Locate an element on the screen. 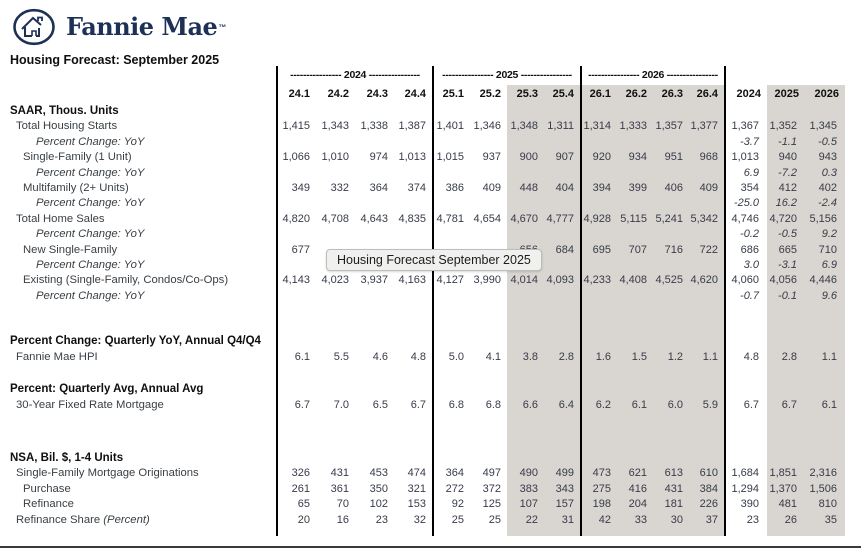 Image resolution: width=861 pixels, height=550 pixels. table-cell: 3.0 is located at coordinates (745, 266).